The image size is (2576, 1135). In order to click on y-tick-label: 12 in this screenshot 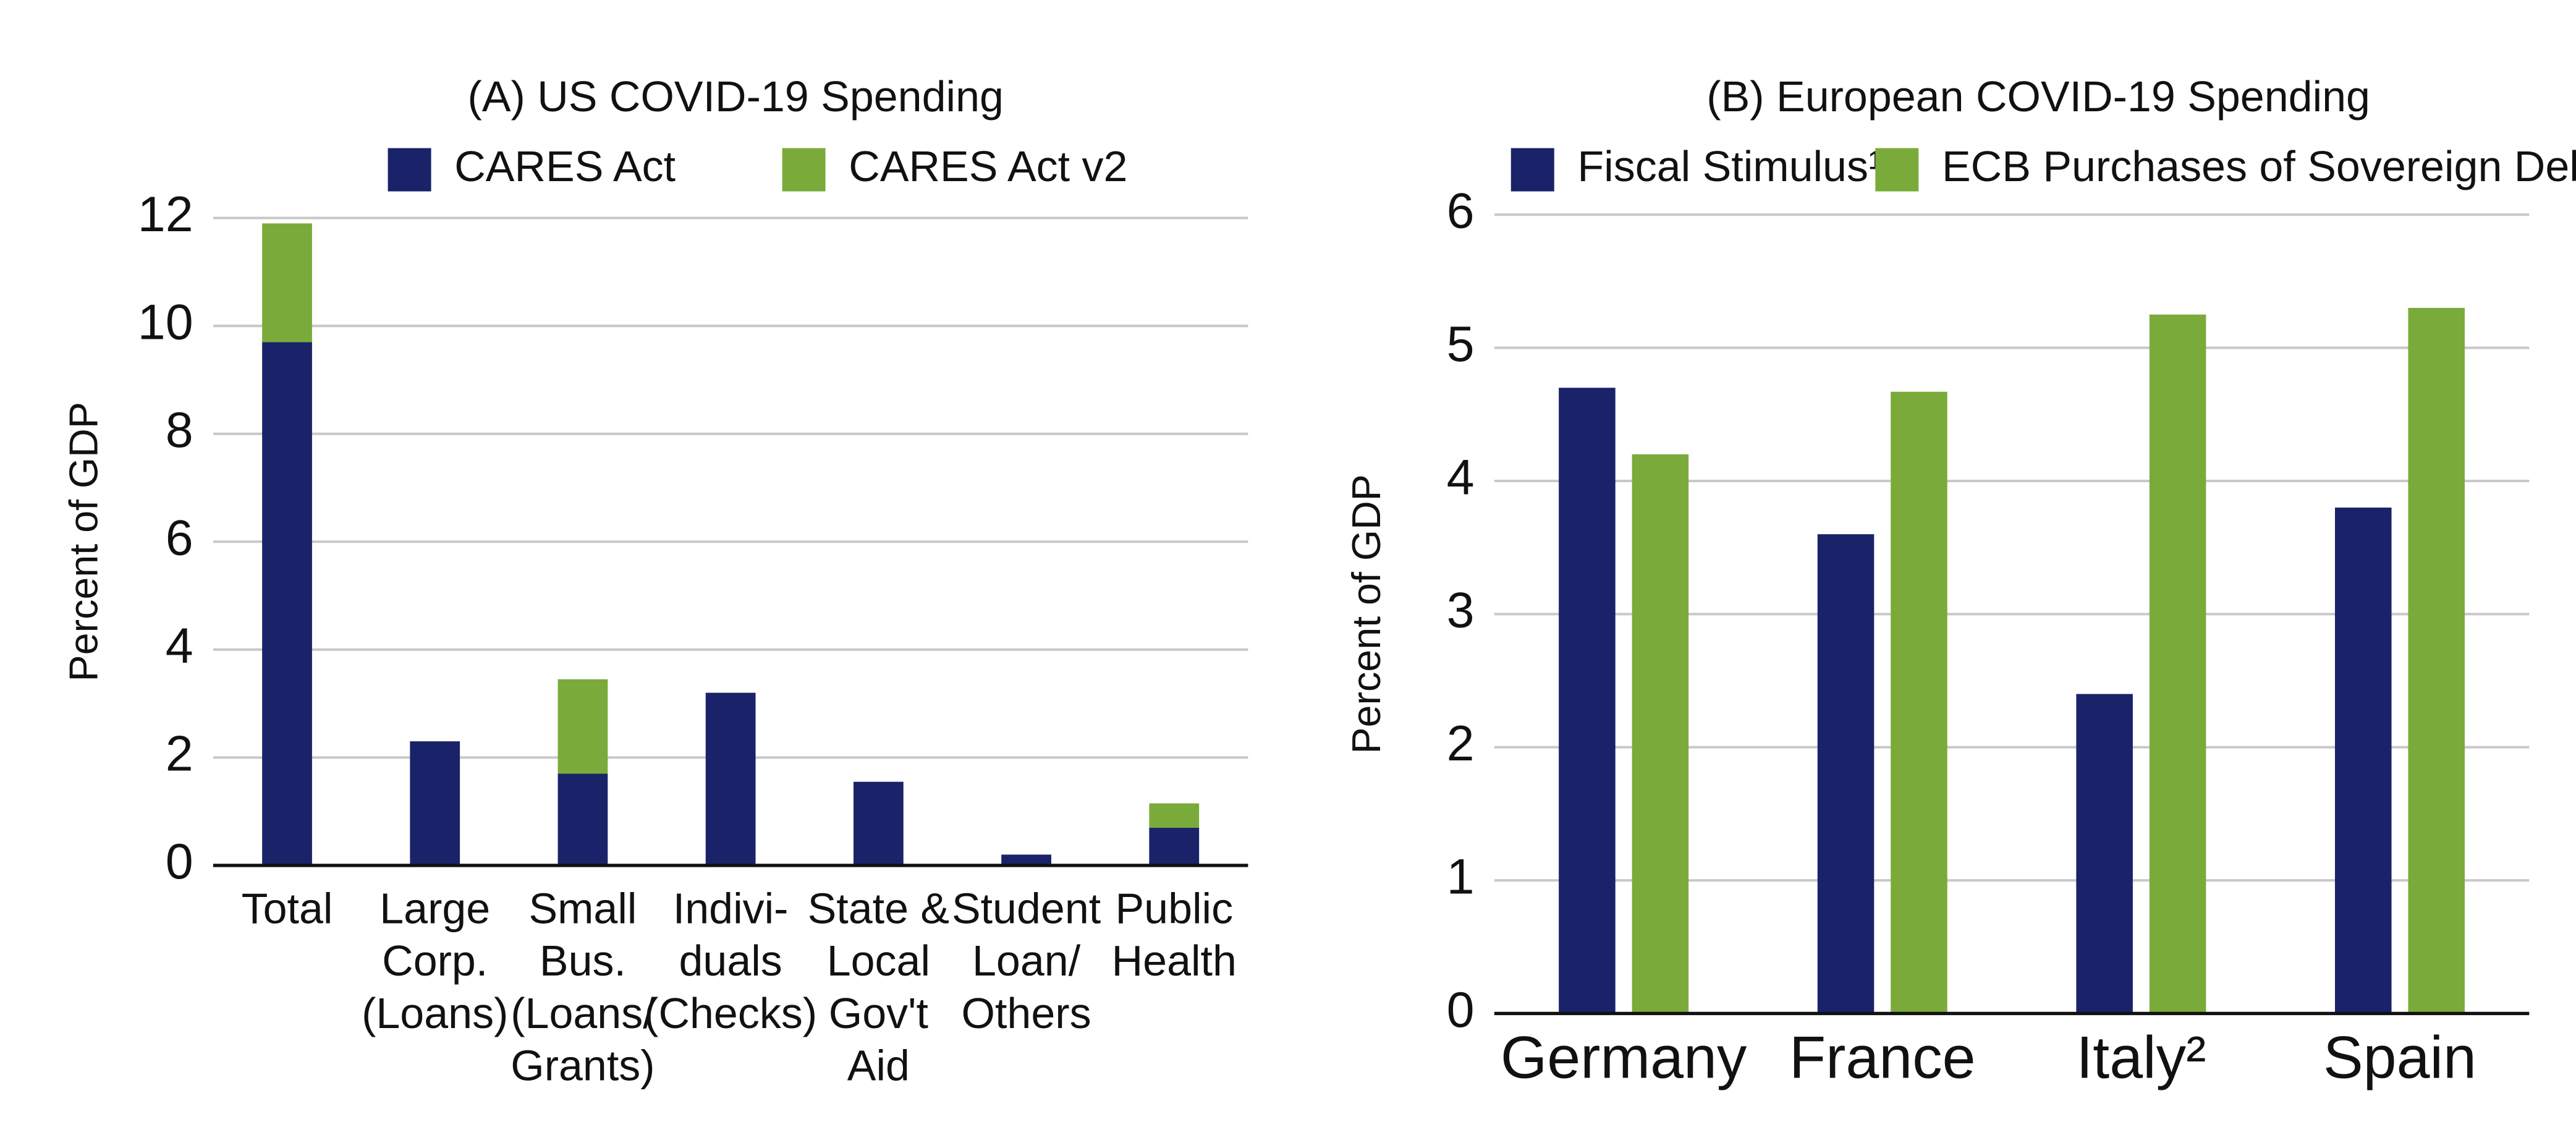, I will do `click(165, 214)`.